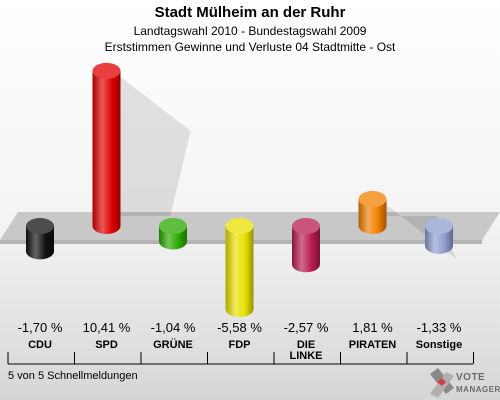 This screenshot has width=500, height=400. I want to click on bar-shadow, so click(155, 146).